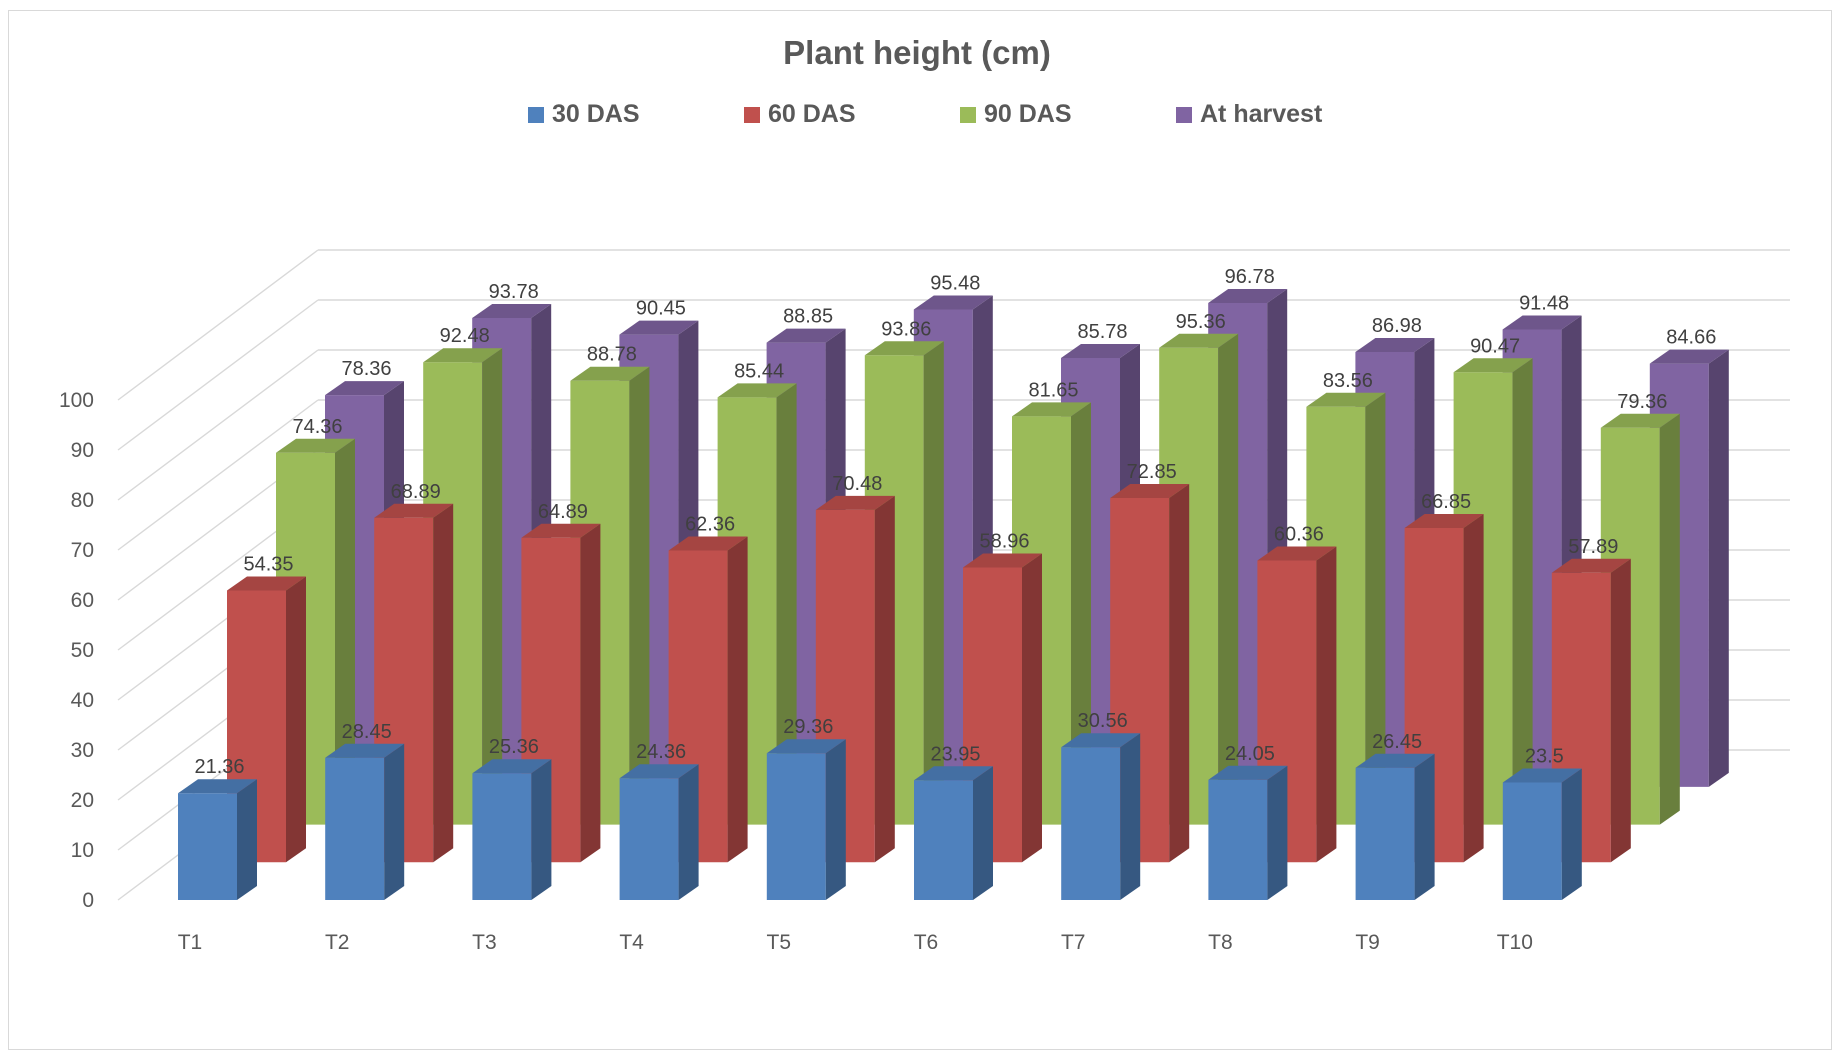 This screenshot has height=1050, width=1834. Describe the element at coordinates (1515, 942) in the screenshot. I see `x-tick-label: T10` at that location.